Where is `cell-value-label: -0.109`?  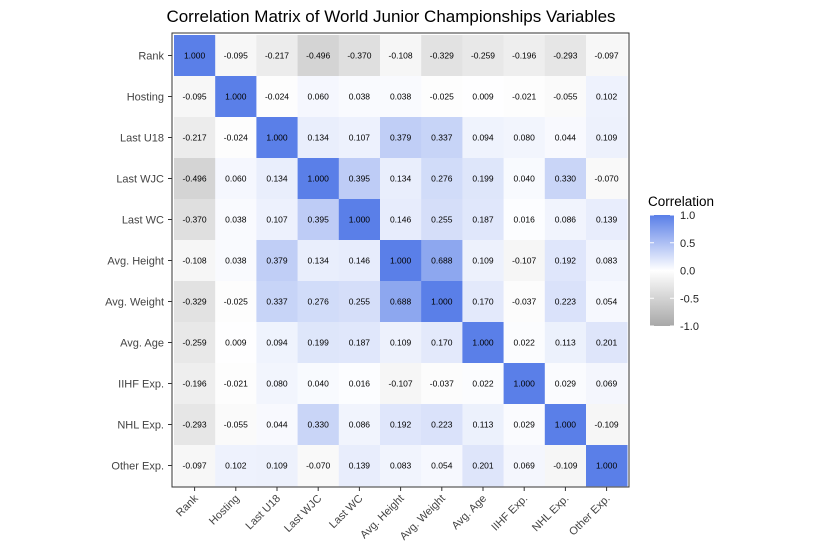 cell-value-label: -0.109 is located at coordinates (607, 425).